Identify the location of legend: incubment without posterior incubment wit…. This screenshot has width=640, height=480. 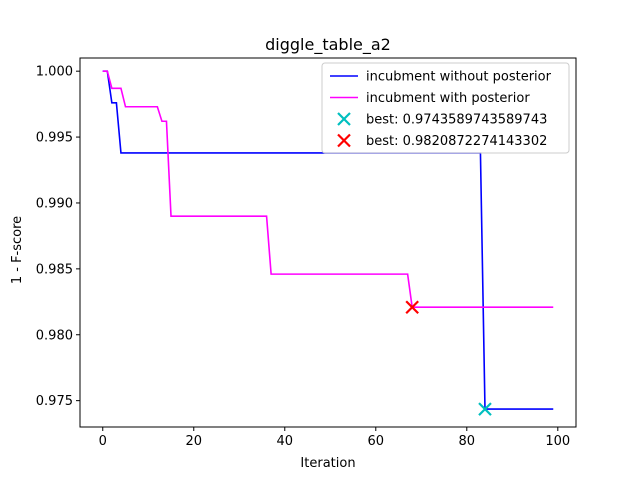
(445, 108).